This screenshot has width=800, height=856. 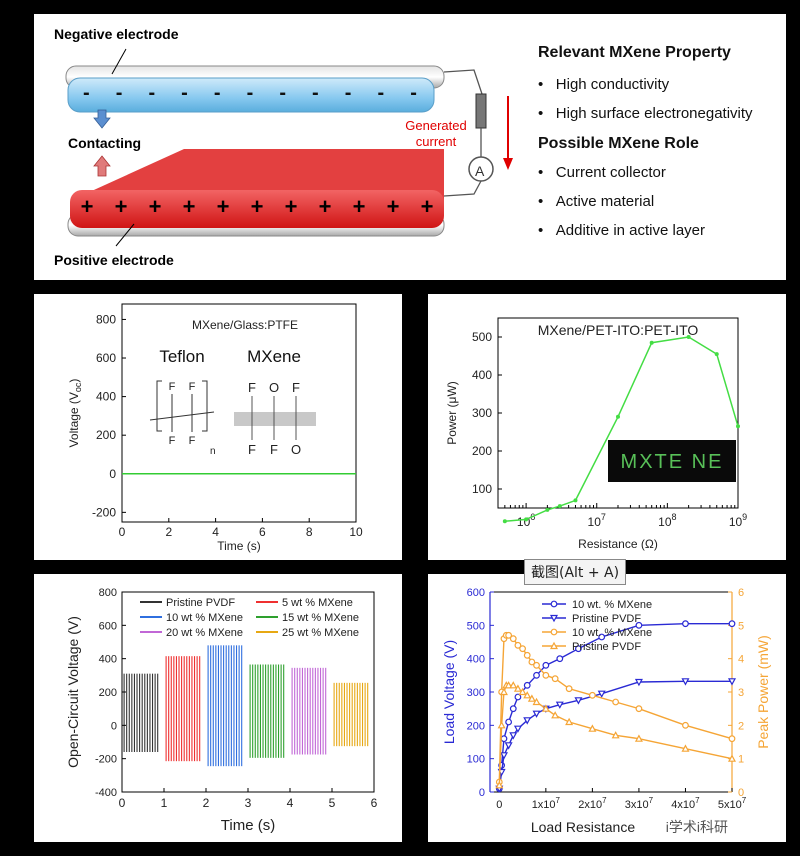 I want to click on generated-current-label: Generated current, so click(x=436, y=133).